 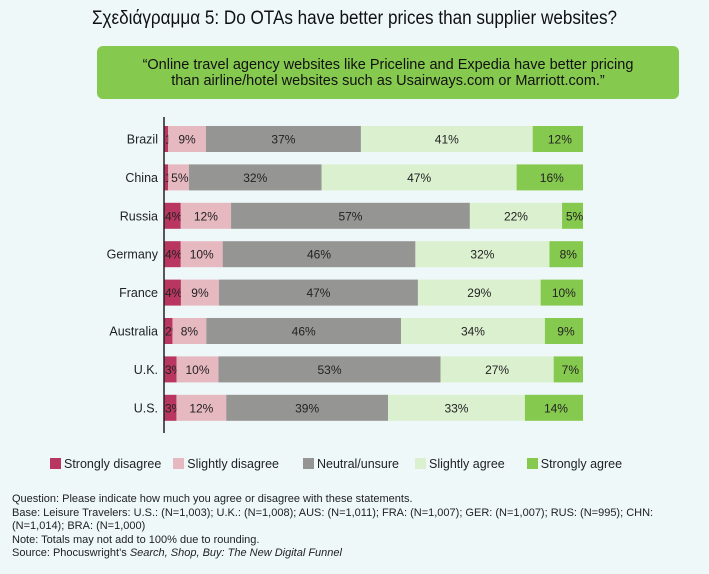 What do you see at coordinates (71, 553) in the screenshot?
I see `source-prefix: Source: Phocuswright’s` at bounding box center [71, 553].